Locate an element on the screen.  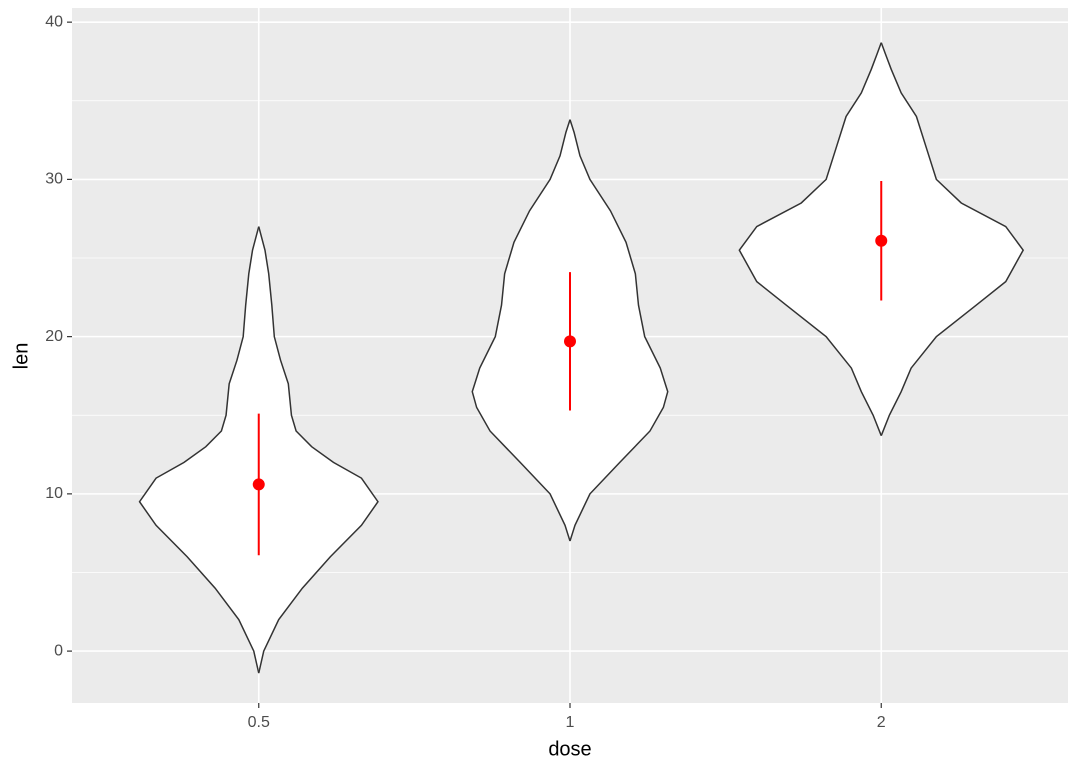
y-tick-label: 0 is located at coordinates (58, 650).